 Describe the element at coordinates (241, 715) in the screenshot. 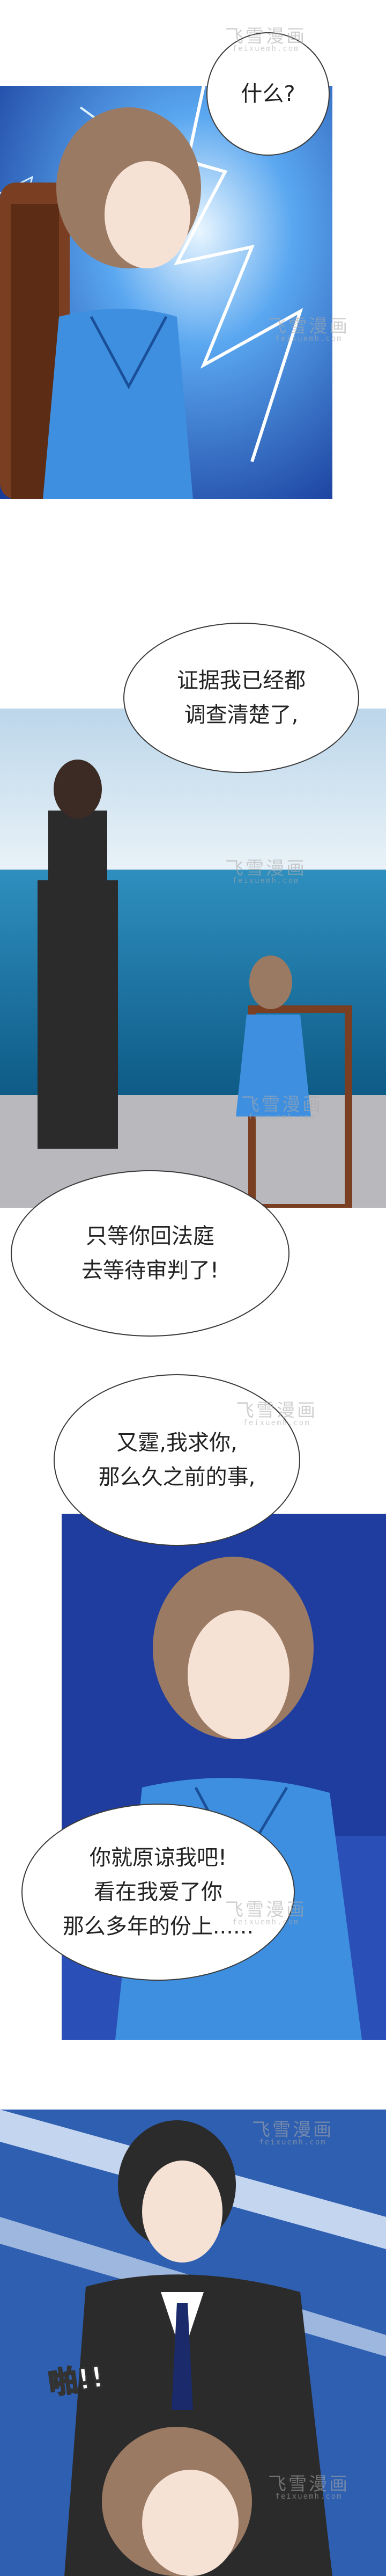

I see `bubble-line: 调查清楚了,` at that location.